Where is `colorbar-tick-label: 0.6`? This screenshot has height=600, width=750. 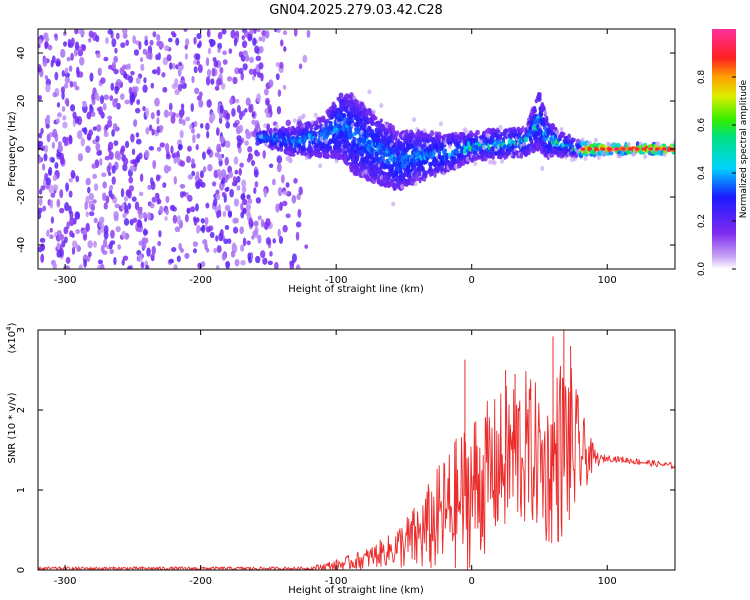 colorbar-tick-label: 0.6 is located at coordinates (702, 125).